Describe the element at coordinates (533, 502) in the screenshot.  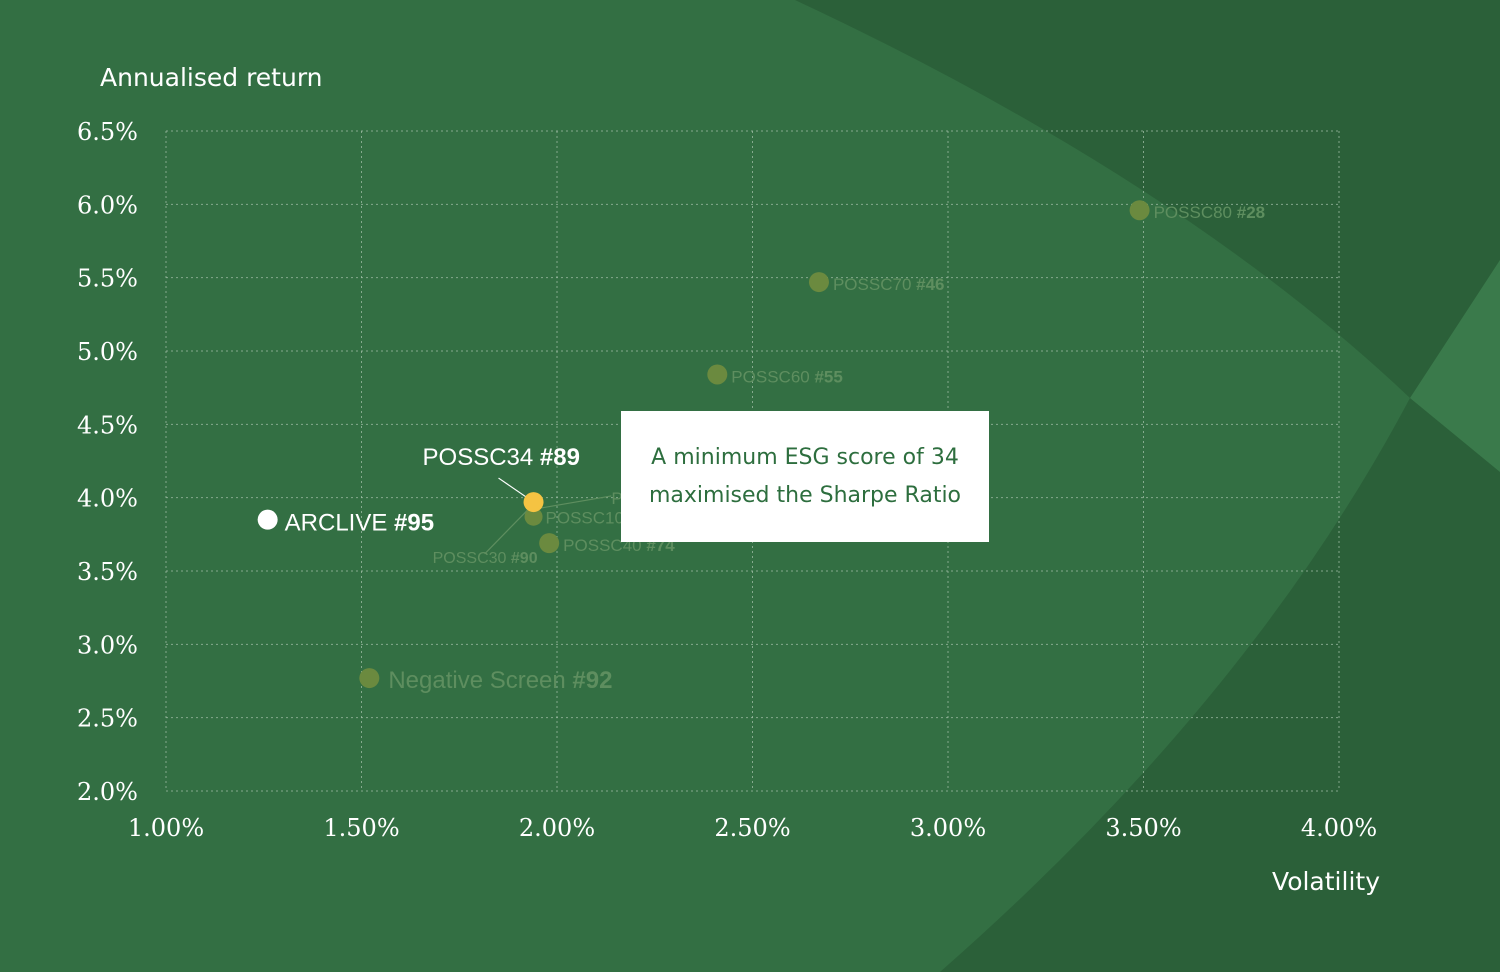
I see `point-possc34` at that location.